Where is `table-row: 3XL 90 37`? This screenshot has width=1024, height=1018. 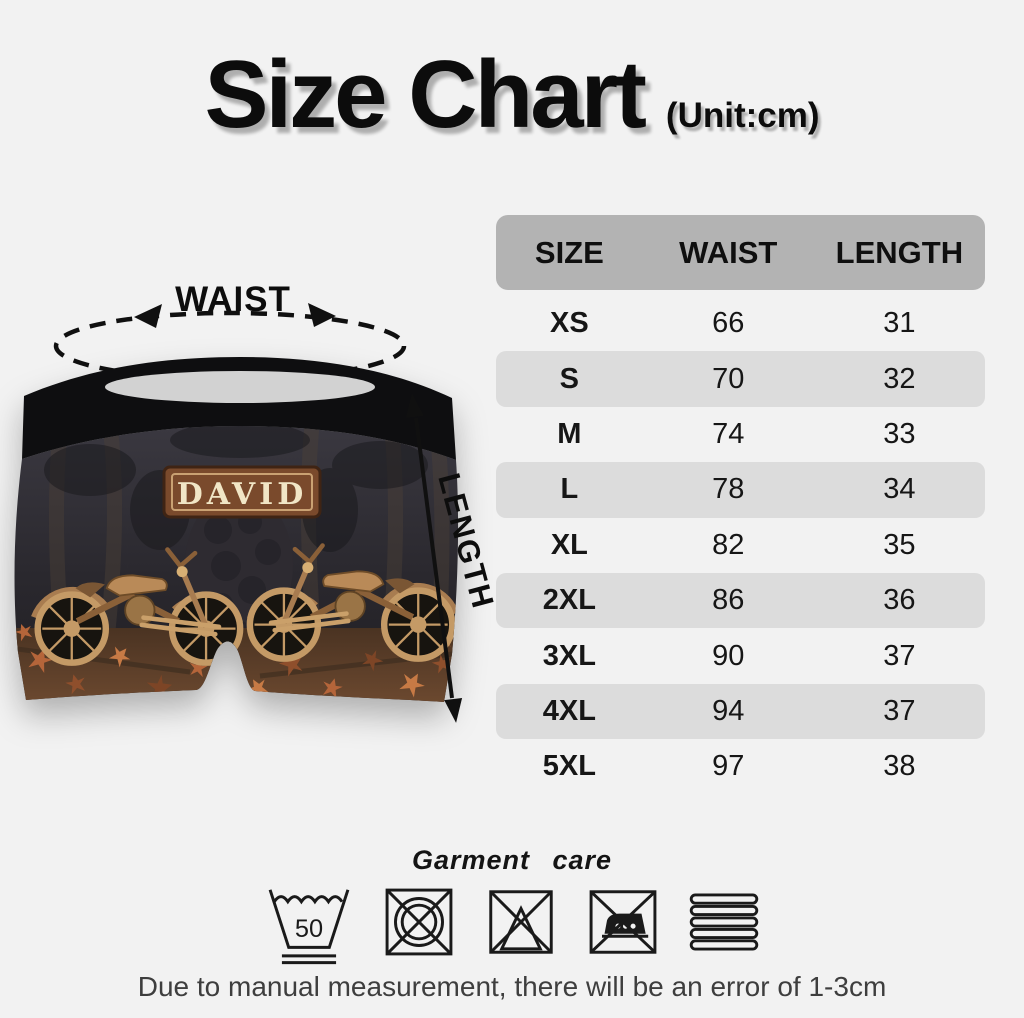 table-row: 3XL 90 37 is located at coordinates (740, 655).